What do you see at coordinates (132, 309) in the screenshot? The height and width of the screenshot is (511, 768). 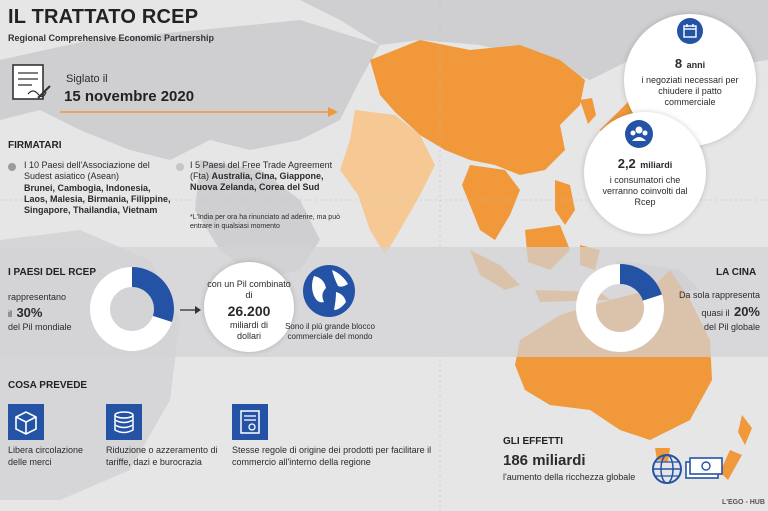 I see `rcep-donut` at bounding box center [132, 309].